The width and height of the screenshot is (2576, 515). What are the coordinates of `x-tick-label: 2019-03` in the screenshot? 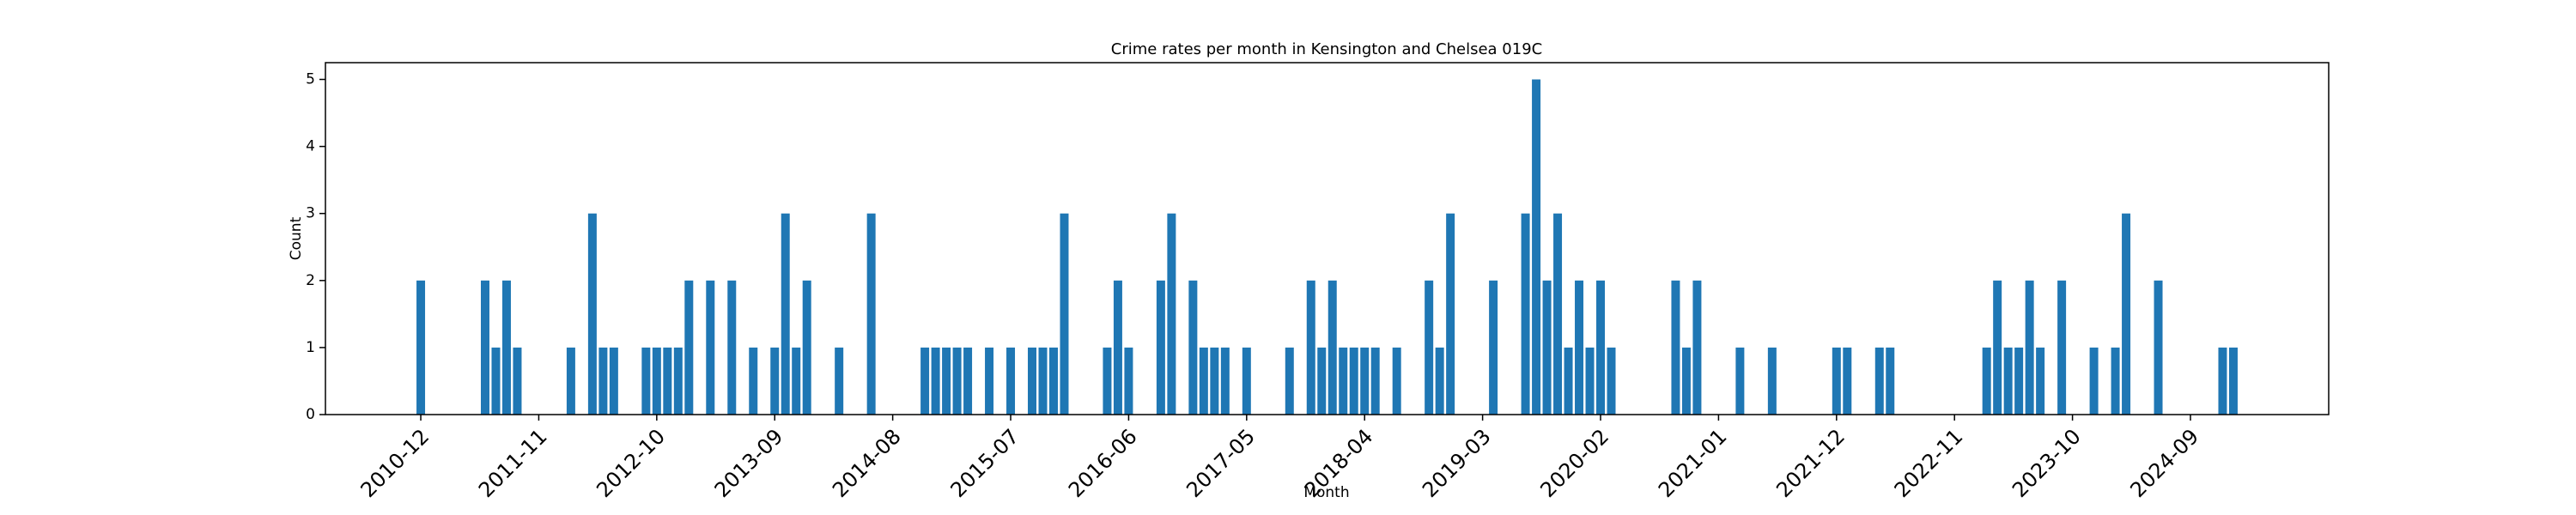 It's located at (1457, 463).